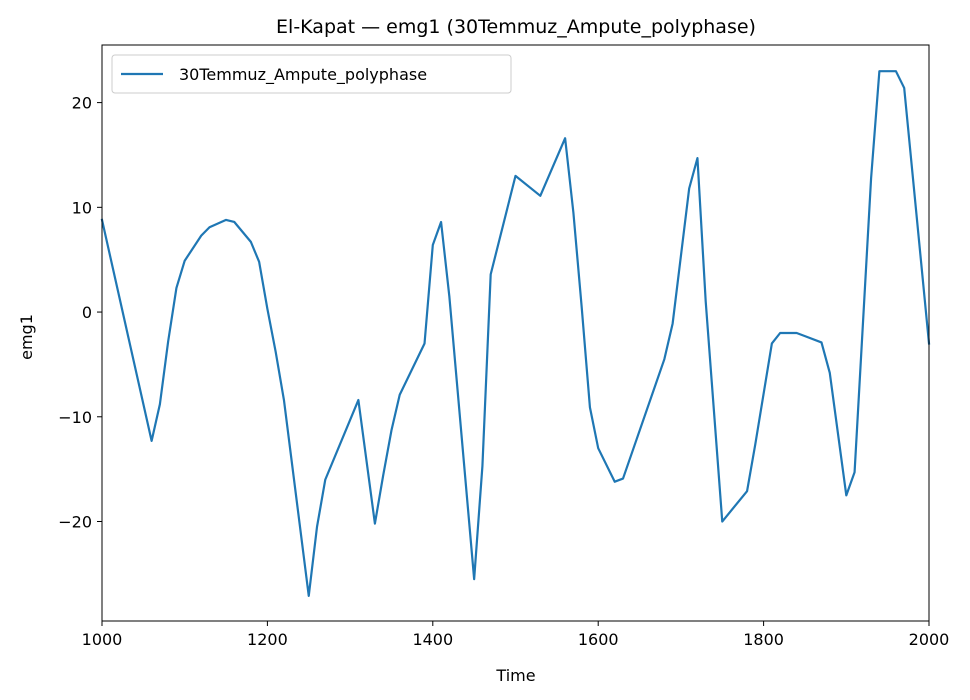 This screenshot has width=970, height=700. What do you see at coordinates (598, 639) in the screenshot?
I see `x-tick-label: 1600` at bounding box center [598, 639].